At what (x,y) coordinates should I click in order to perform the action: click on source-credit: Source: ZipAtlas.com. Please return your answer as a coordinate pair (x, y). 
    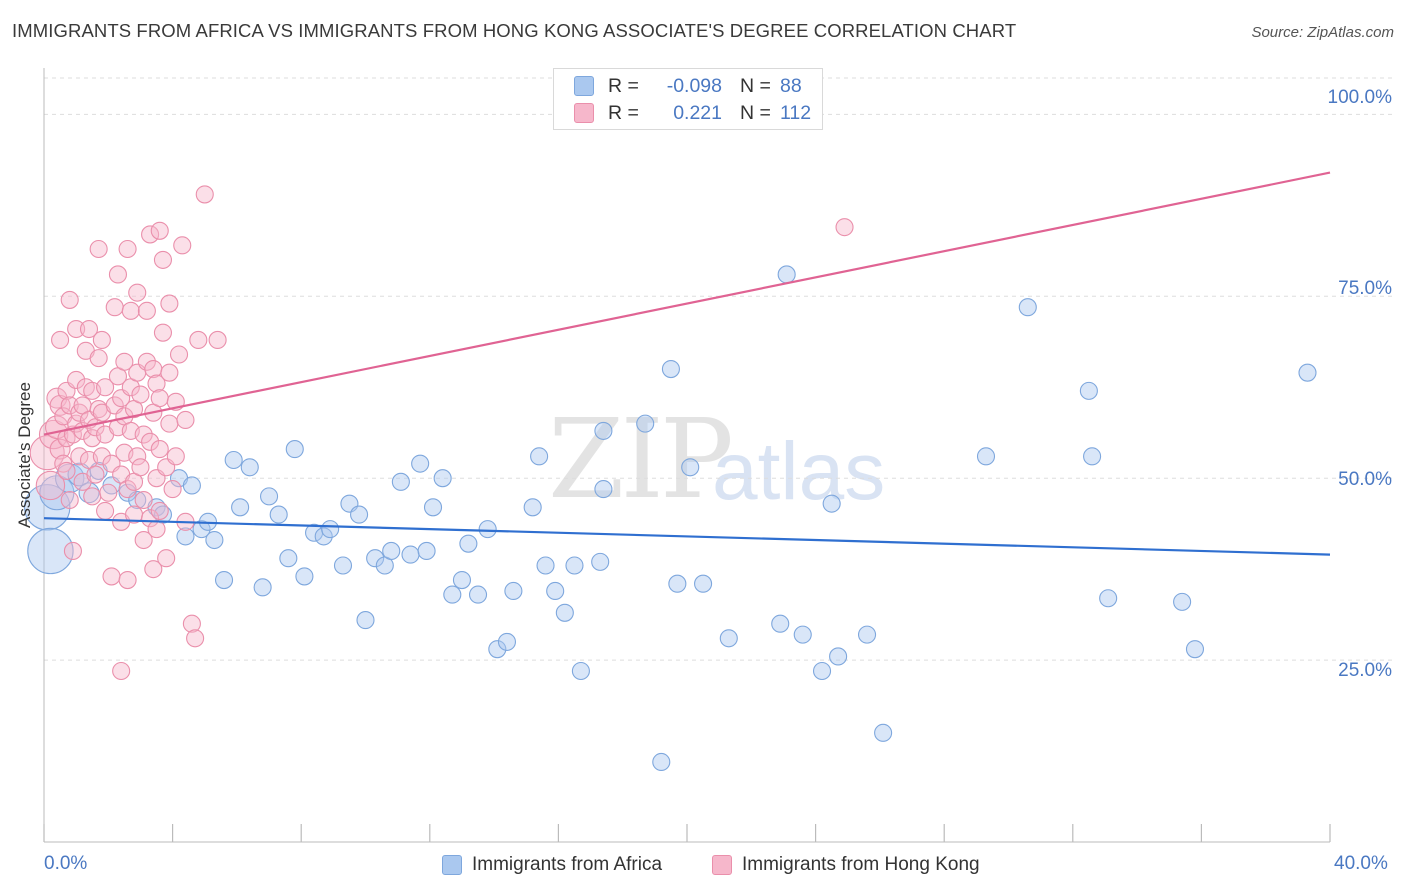
    Looking at the image, I should click on (1322, 32).